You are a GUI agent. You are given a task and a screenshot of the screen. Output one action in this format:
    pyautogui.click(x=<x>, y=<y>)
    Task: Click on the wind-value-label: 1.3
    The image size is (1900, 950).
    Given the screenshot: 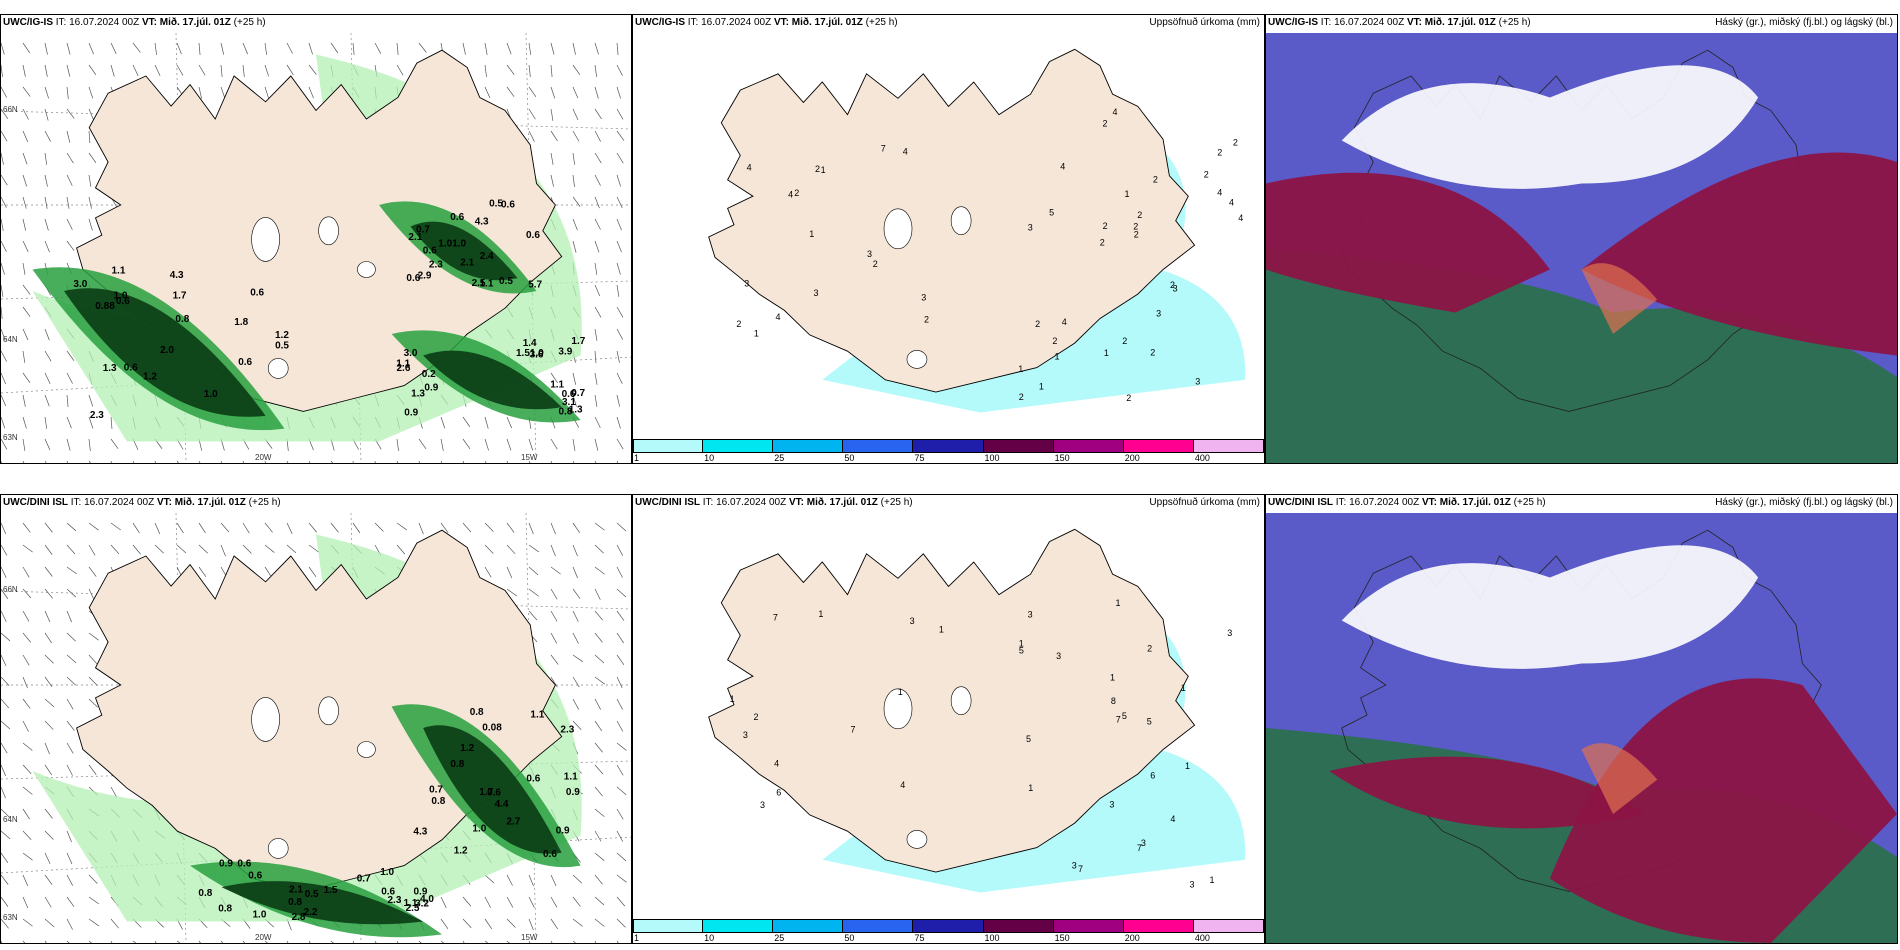 What is the action you would take?
    pyautogui.click(x=418, y=394)
    